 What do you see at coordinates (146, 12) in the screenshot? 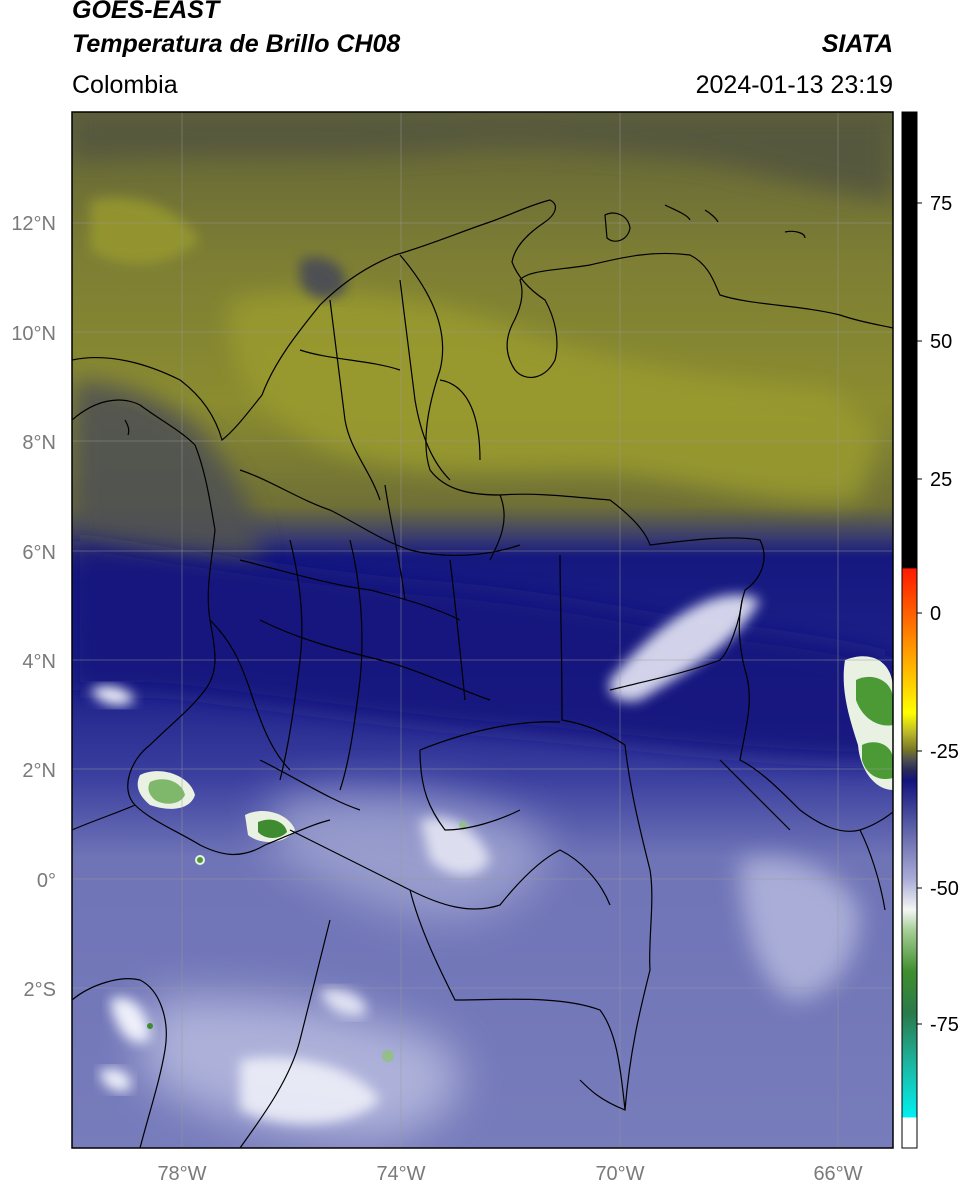
I see `satellite-title: GOES-EAST` at bounding box center [146, 12].